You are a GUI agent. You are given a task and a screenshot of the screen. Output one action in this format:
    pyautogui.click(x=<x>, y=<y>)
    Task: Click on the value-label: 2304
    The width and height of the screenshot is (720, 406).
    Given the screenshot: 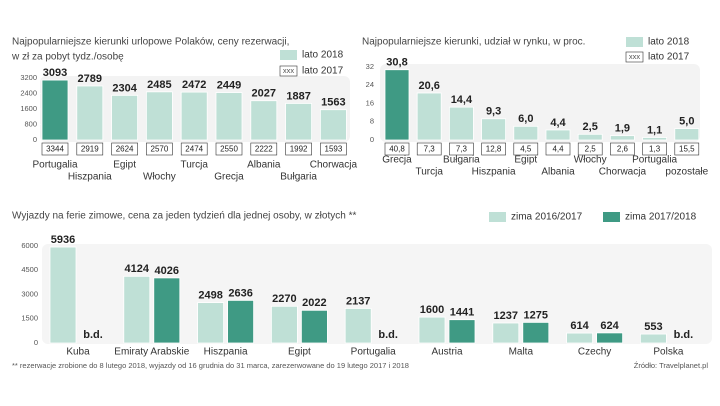 What is the action you would take?
    pyautogui.click(x=124, y=88)
    